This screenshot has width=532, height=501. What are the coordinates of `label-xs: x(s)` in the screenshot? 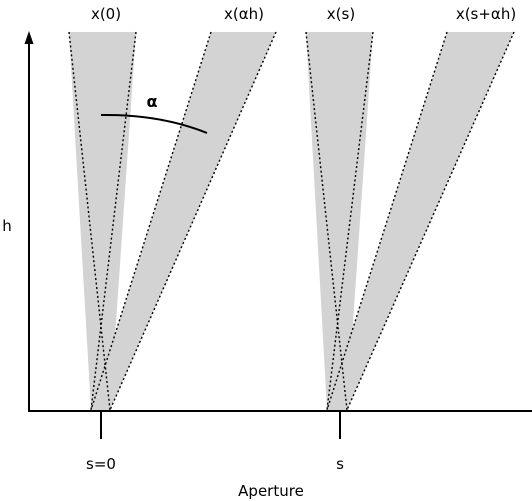 It's located at (341, 14).